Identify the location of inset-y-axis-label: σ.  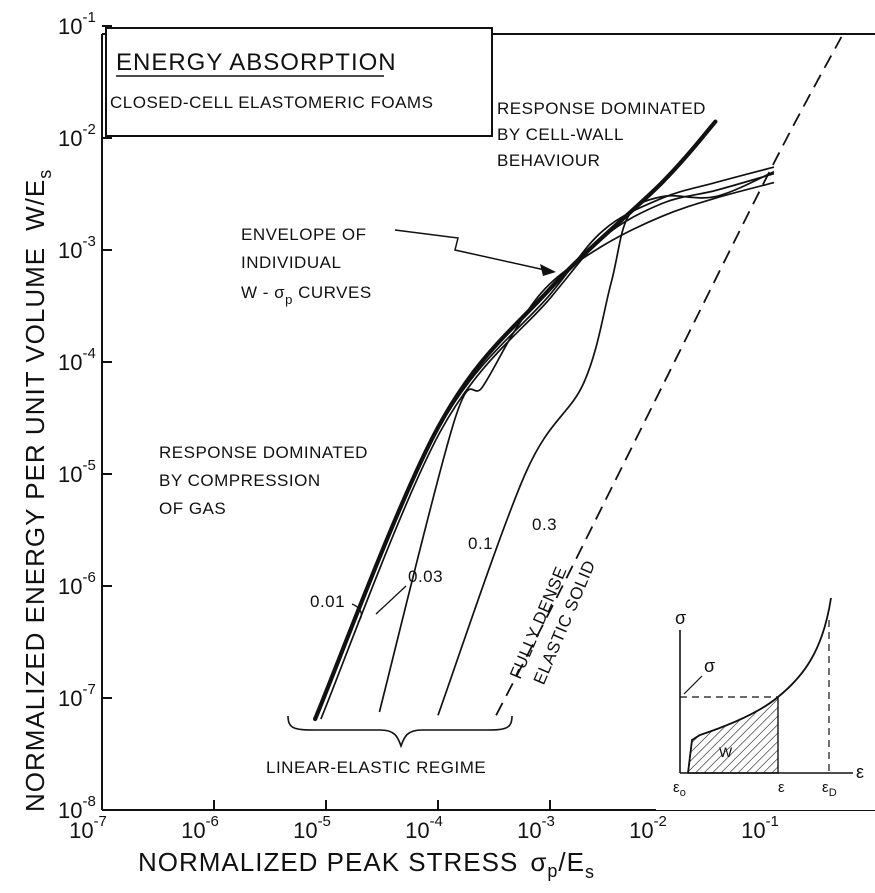
(680, 618).